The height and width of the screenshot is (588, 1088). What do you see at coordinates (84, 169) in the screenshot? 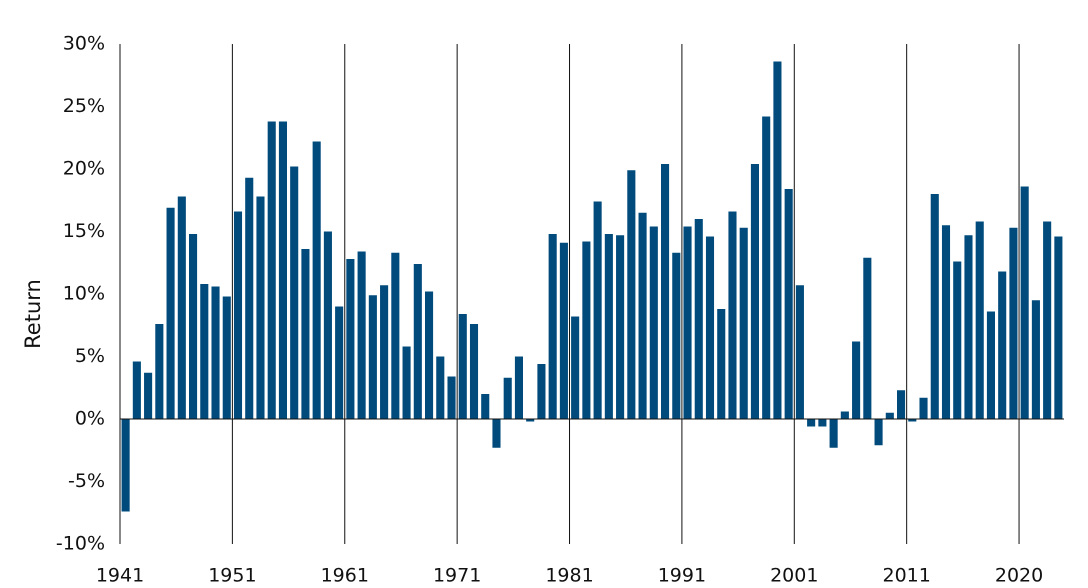
I see `y-tick-label: 20%` at bounding box center [84, 169].